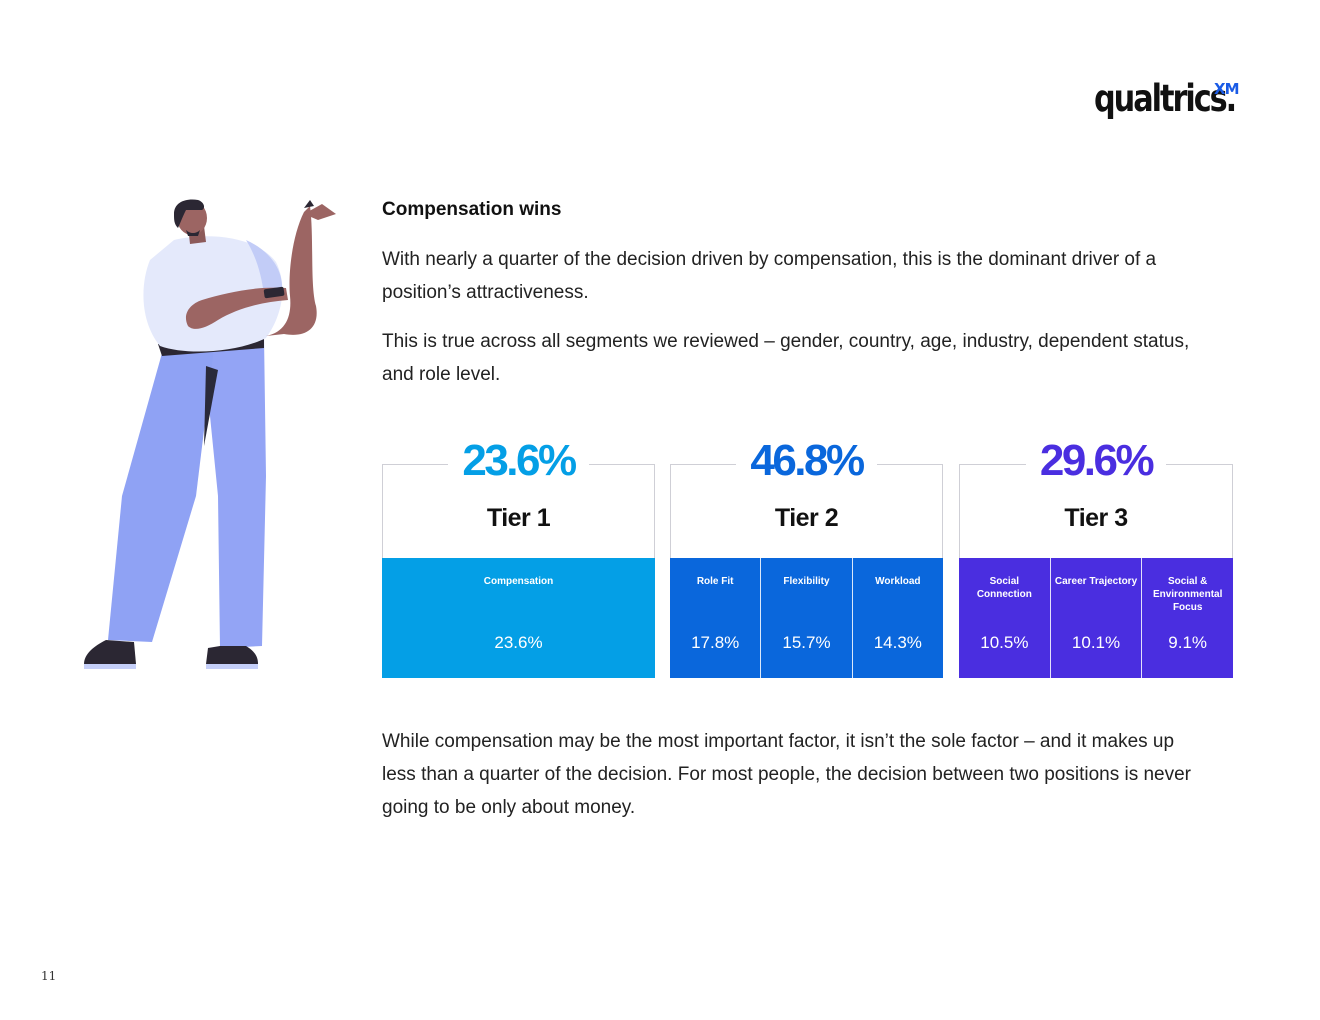 The width and height of the screenshot is (1320, 1020). What do you see at coordinates (1096, 518) in the screenshot?
I see `tier-3-name: Tier 3` at bounding box center [1096, 518].